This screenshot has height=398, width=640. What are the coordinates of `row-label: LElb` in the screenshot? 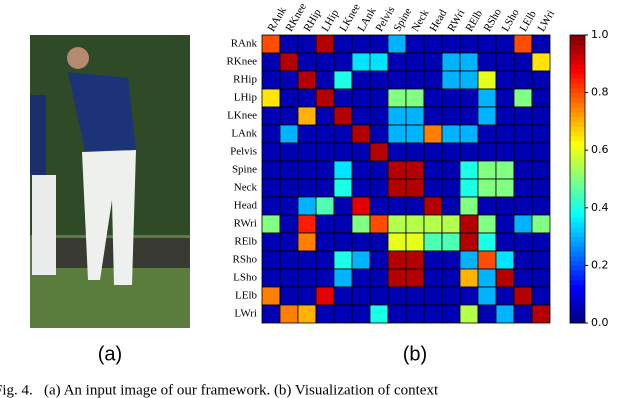 It's located at (246, 296).